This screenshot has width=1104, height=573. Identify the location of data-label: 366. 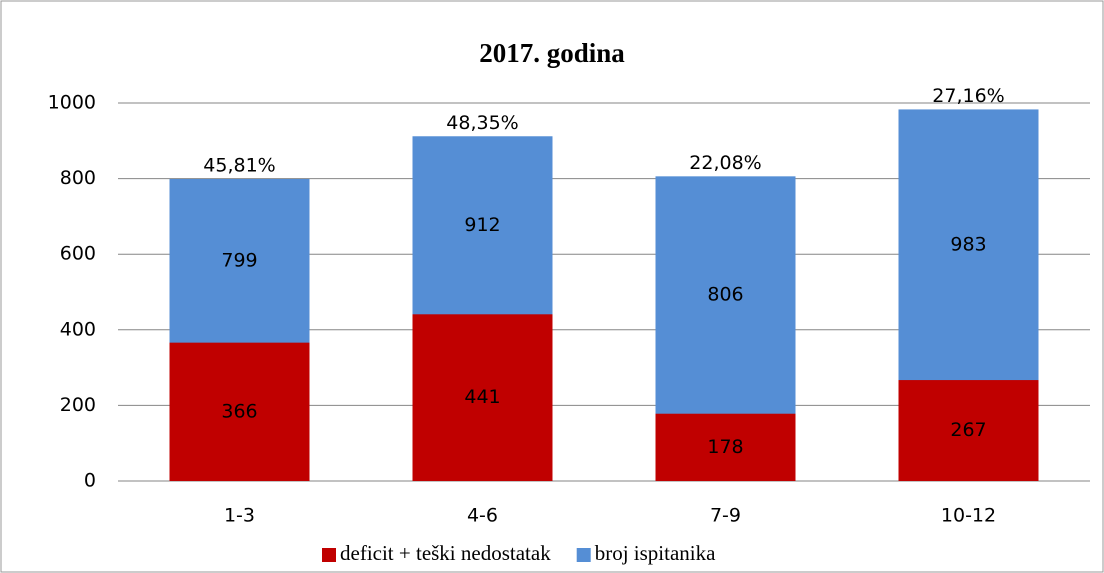
(239, 411).